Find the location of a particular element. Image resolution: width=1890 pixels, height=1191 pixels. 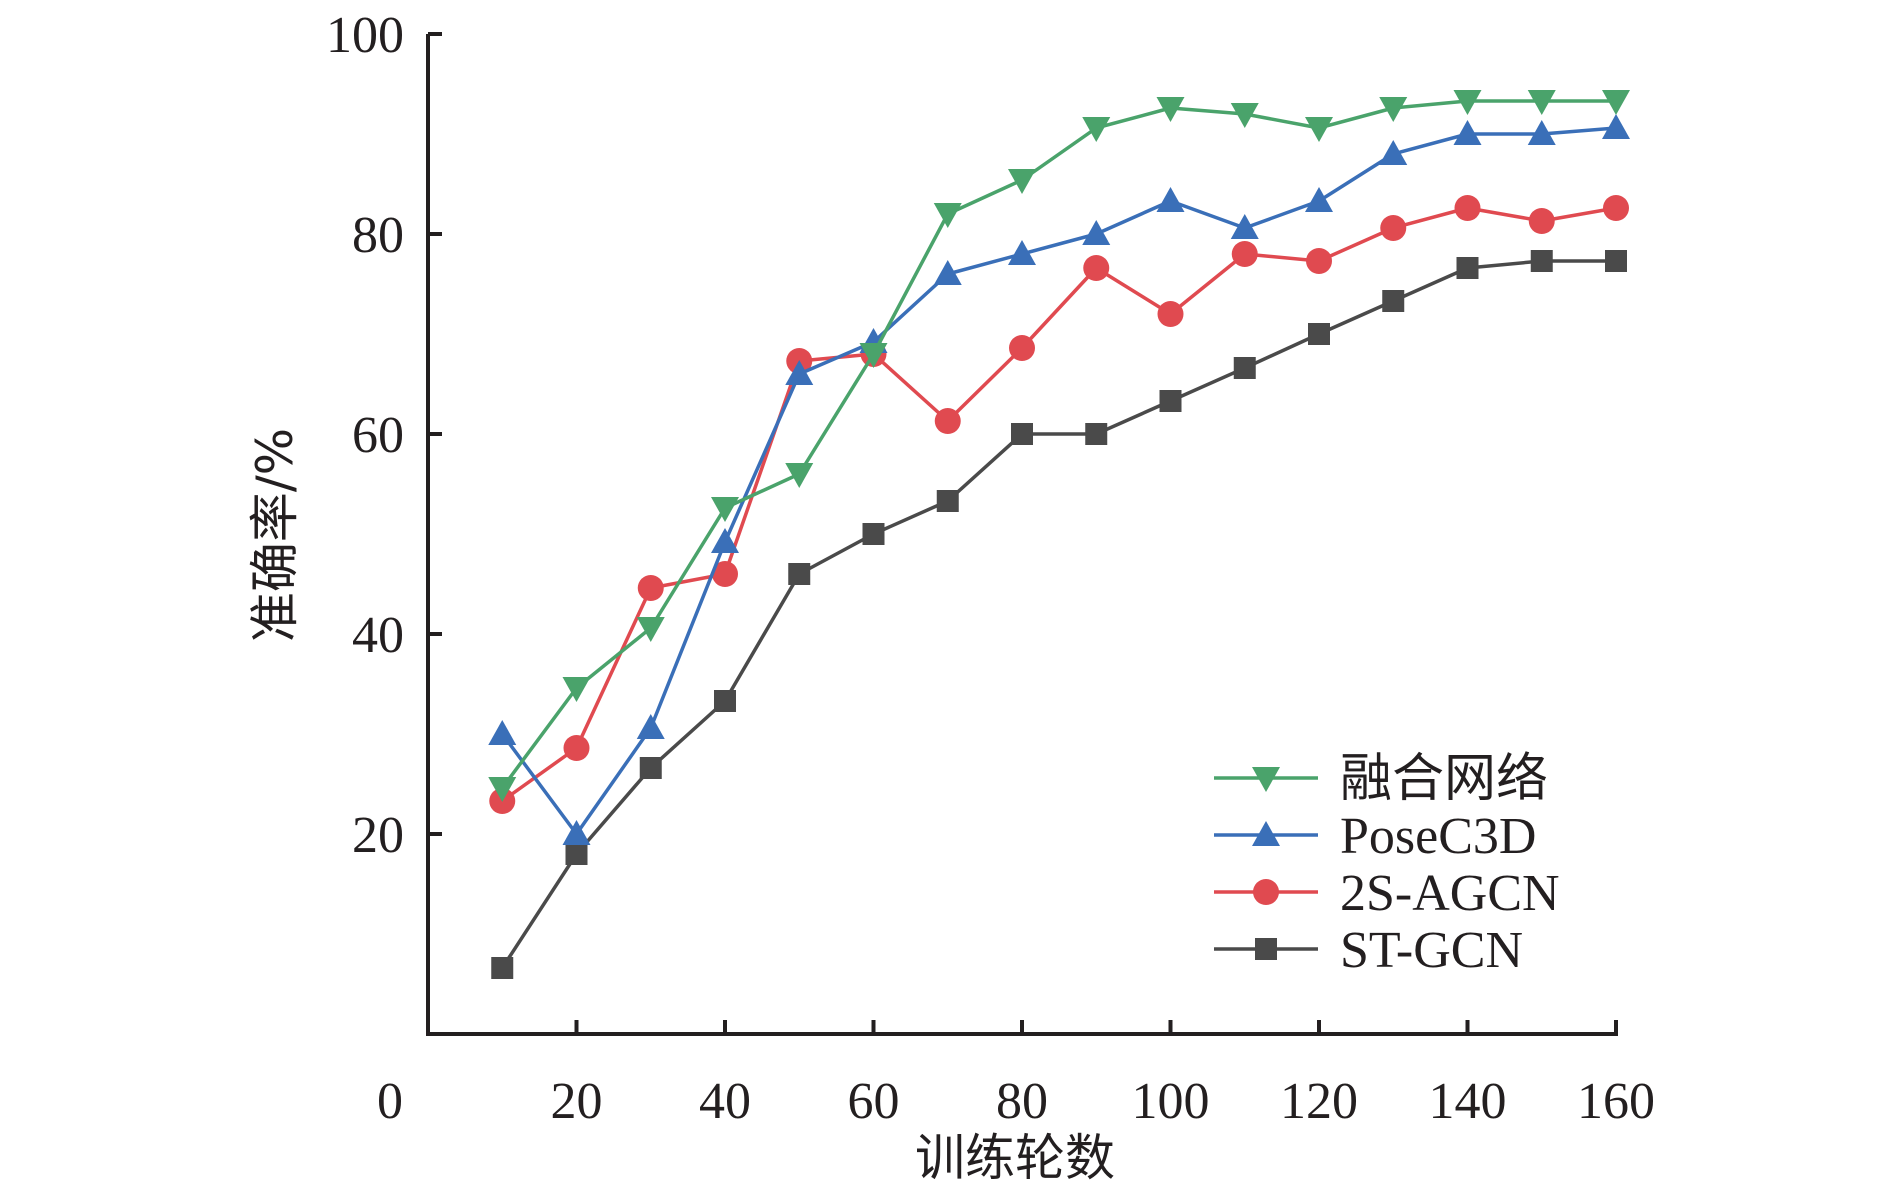

y-axis-ticks: 20 40 60 80 100 is located at coordinates (384, 435).